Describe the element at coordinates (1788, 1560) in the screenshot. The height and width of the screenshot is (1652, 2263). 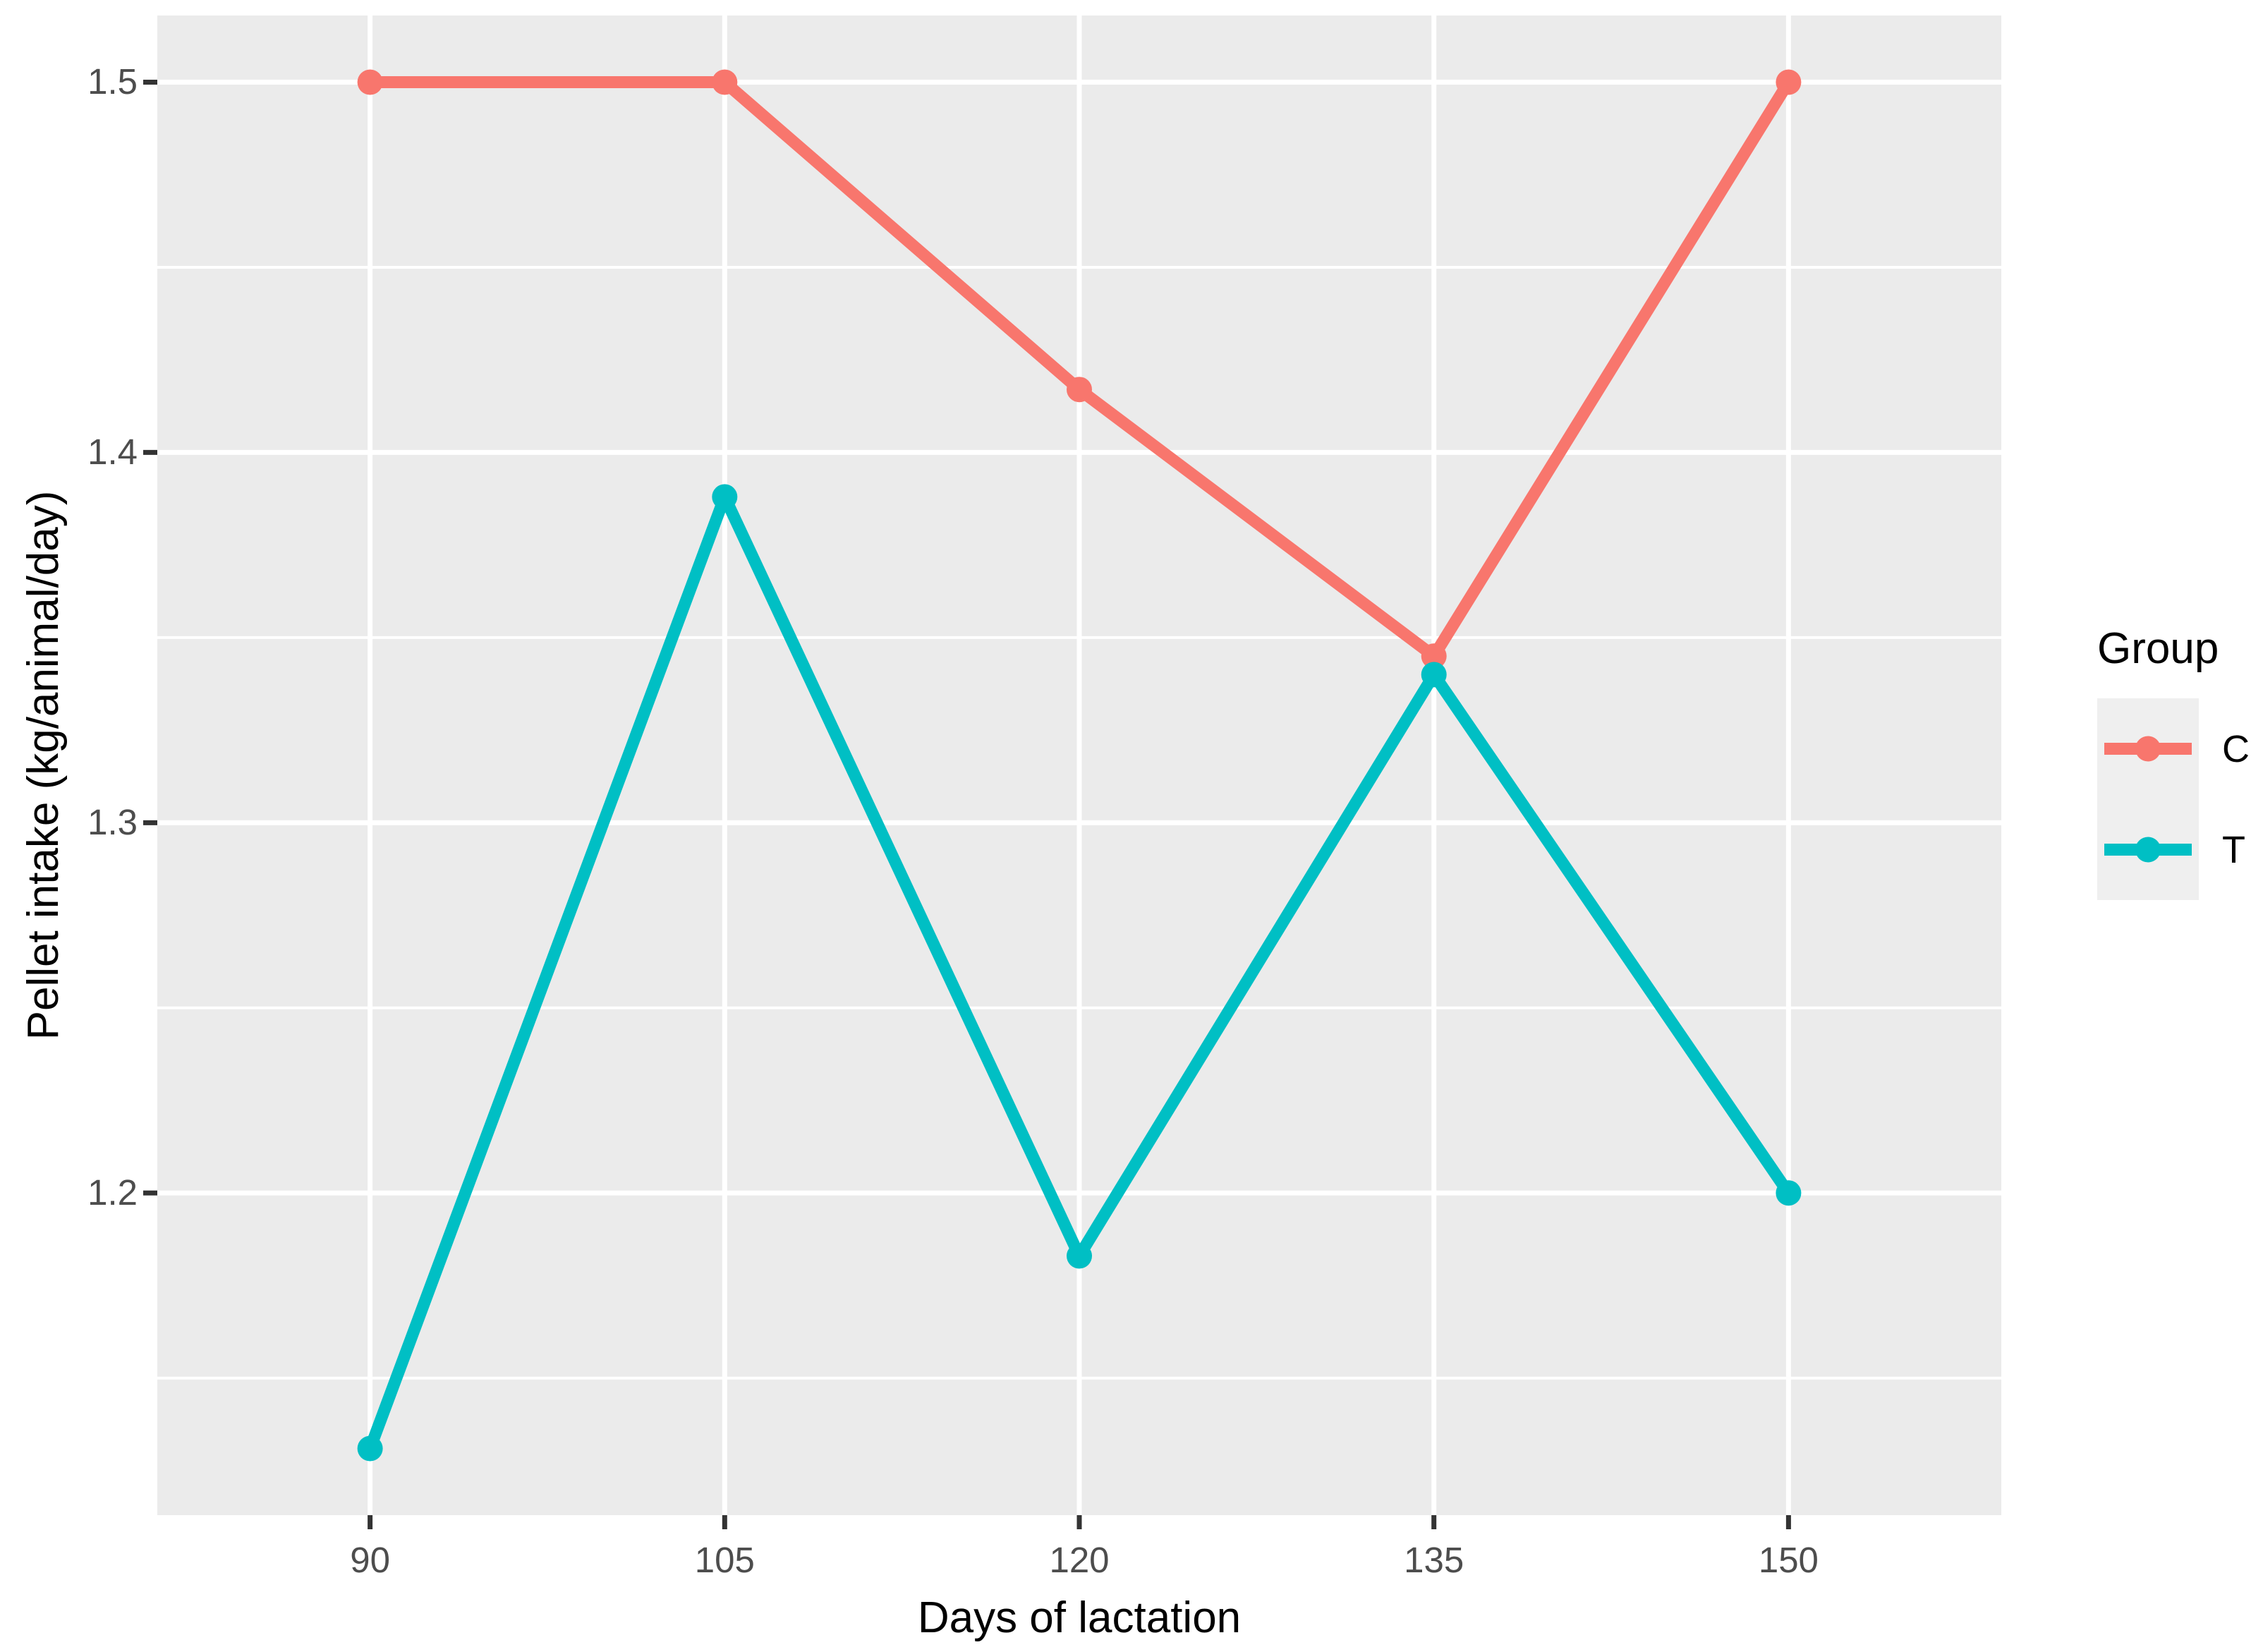
I see `x-tick-label-150: 150` at that location.